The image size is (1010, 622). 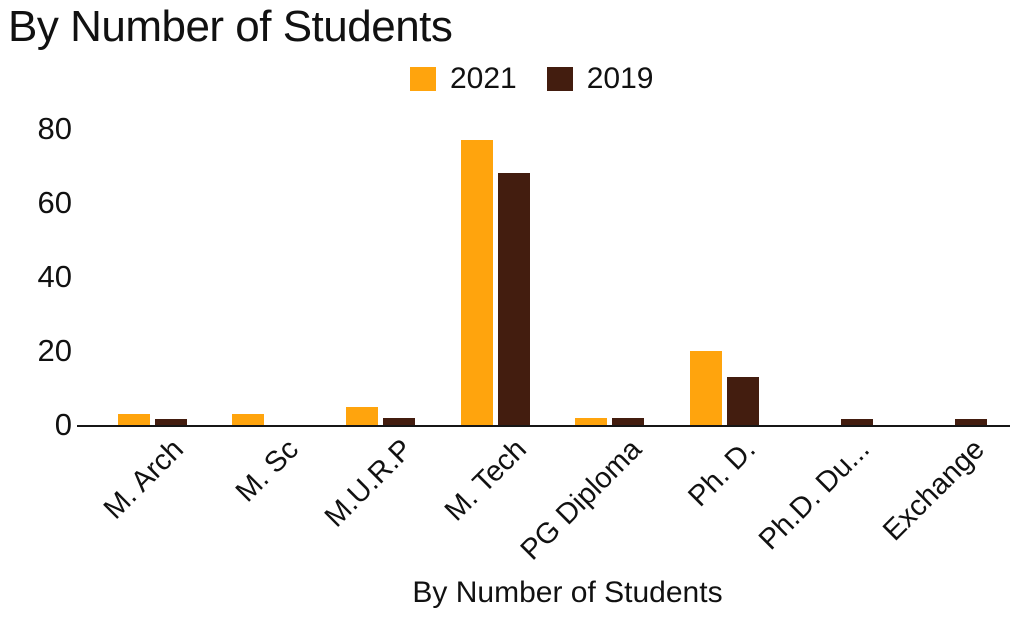 What do you see at coordinates (532, 79) in the screenshot?
I see `legend: 2021 2019` at bounding box center [532, 79].